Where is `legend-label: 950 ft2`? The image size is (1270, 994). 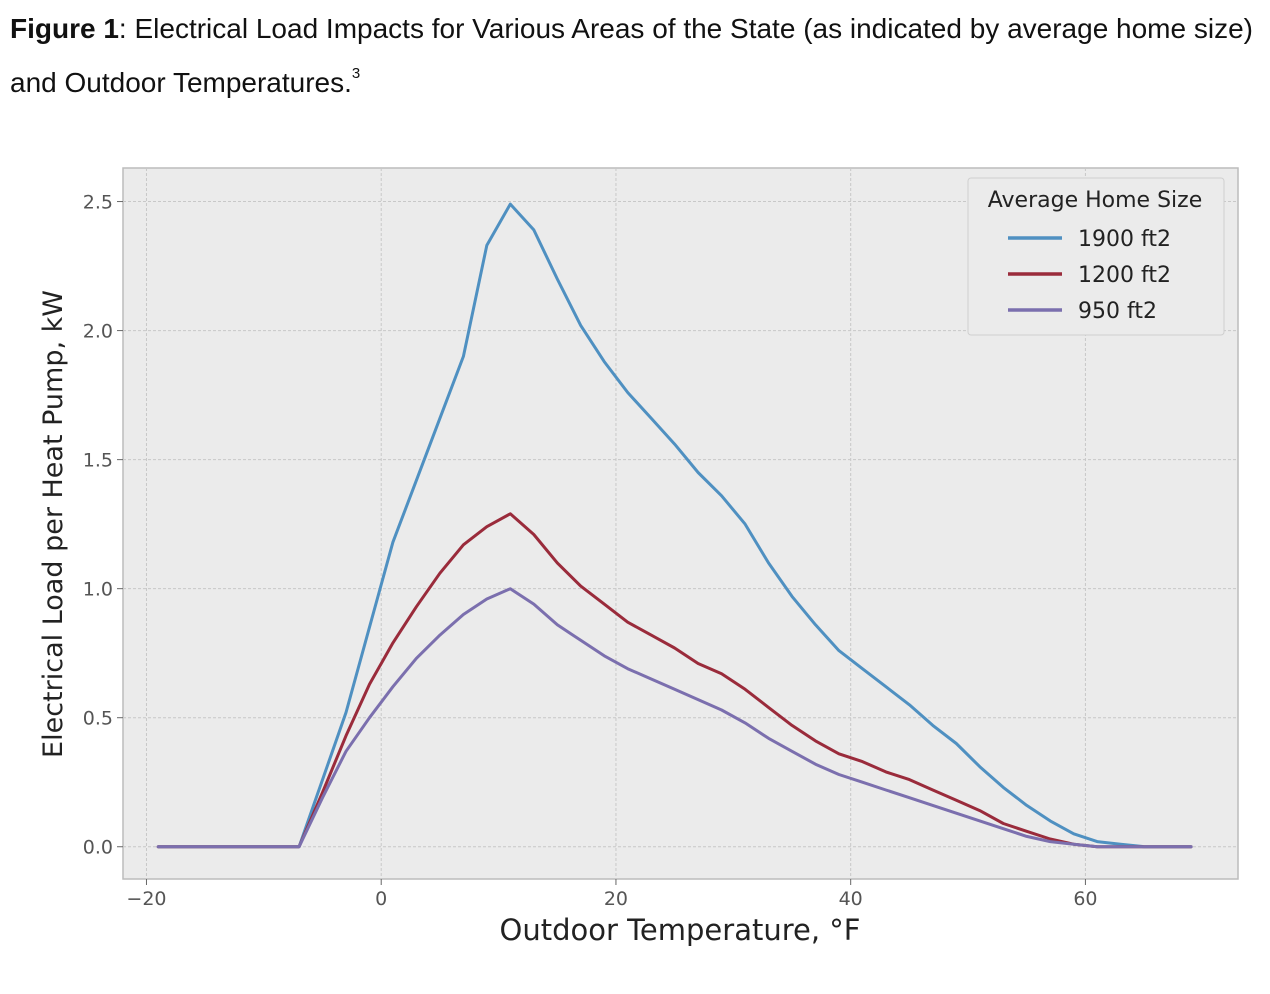
legend-label: 950 ft2 is located at coordinates (1117, 311).